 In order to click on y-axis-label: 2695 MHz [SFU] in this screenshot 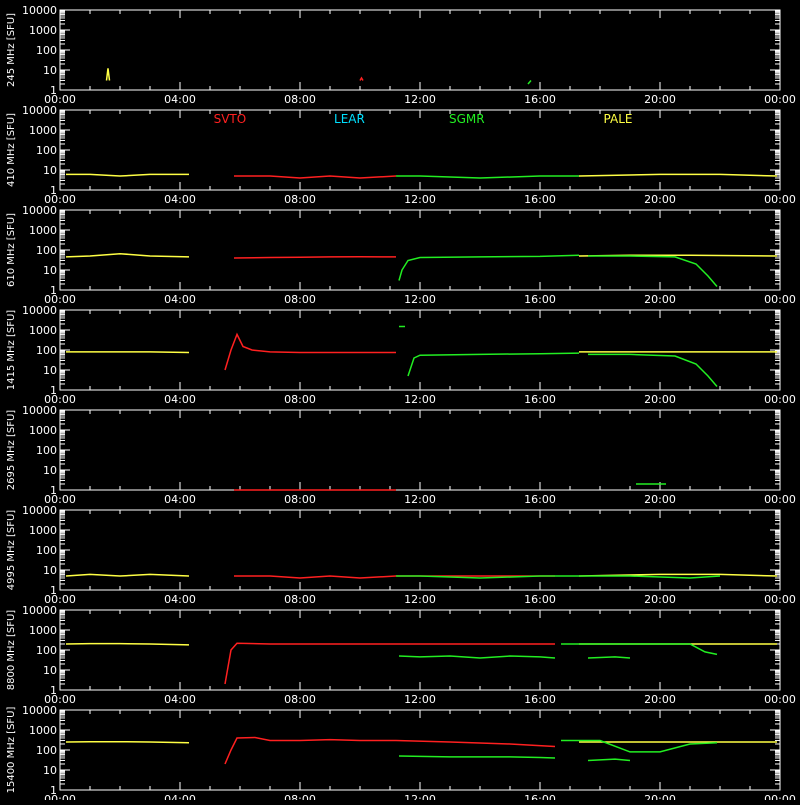, I will do `click(11, 450)`.